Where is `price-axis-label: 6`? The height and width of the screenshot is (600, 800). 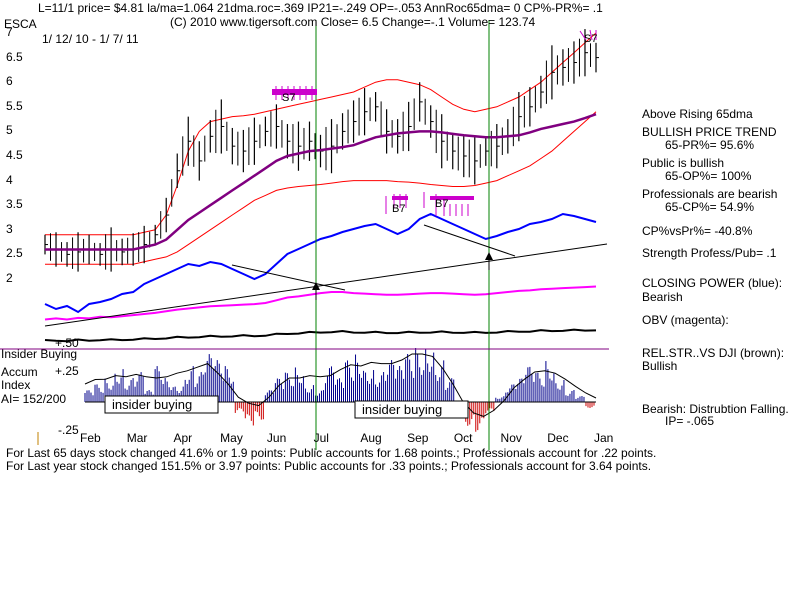
price-axis-label: 6 is located at coordinates (9, 81).